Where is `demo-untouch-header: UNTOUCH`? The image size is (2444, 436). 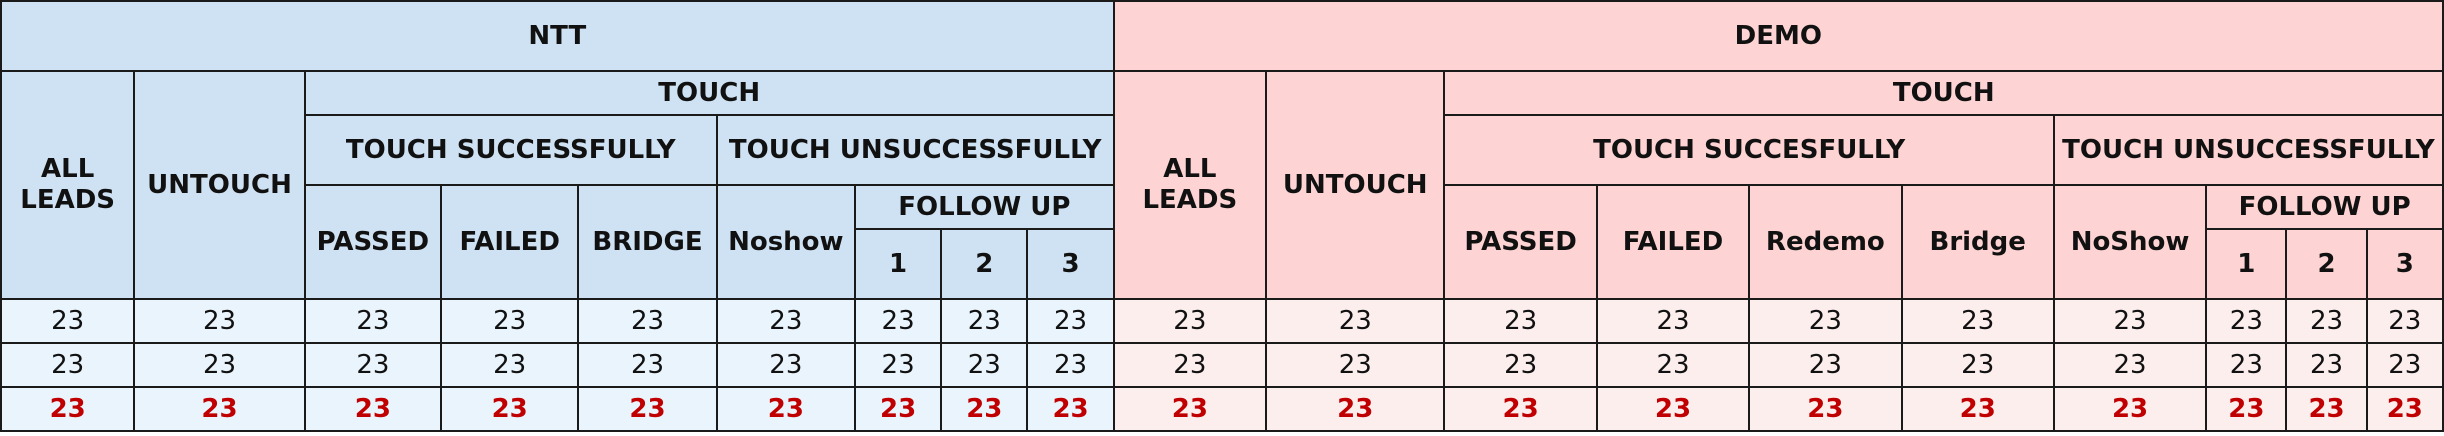 demo-untouch-header: UNTOUCH is located at coordinates (1355, 185).